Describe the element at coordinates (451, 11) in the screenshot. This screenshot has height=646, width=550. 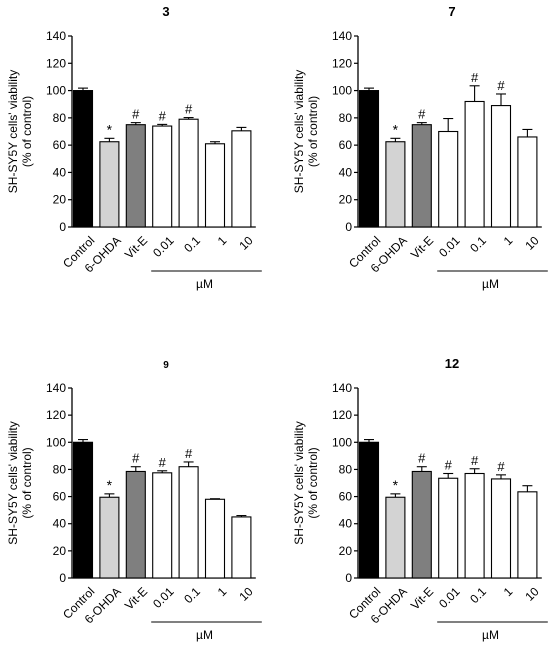
I see `chart-title: 7` at that location.